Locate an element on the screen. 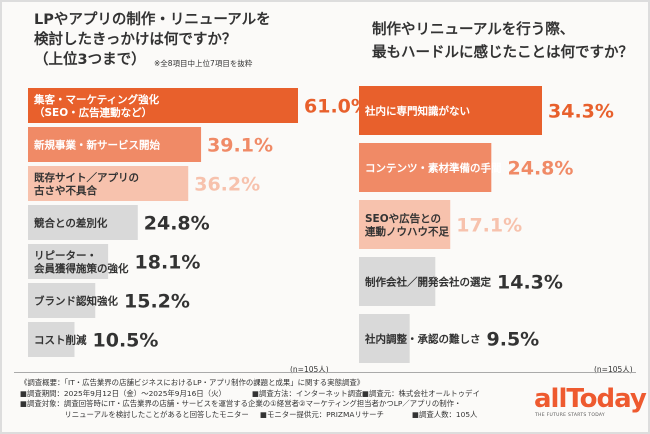 The height and width of the screenshot is (434, 650). left-category-label-6: ブランド認知強化 is located at coordinates (76, 301).